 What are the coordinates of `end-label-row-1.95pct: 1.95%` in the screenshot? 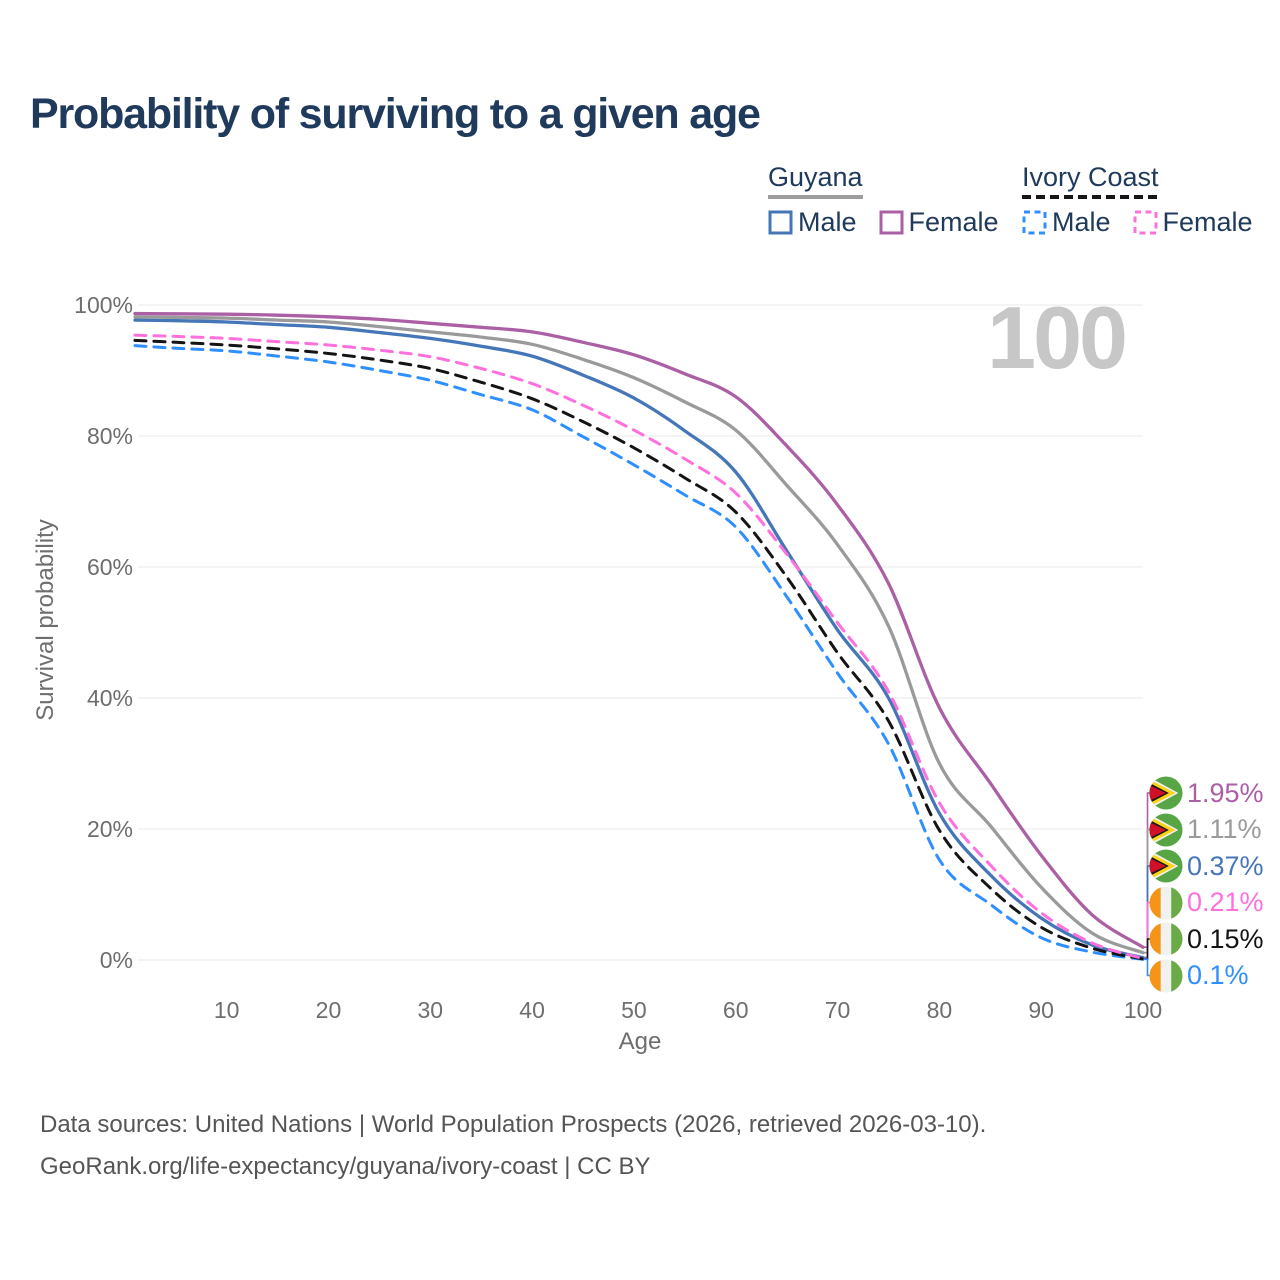 It's located at (1206, 793).